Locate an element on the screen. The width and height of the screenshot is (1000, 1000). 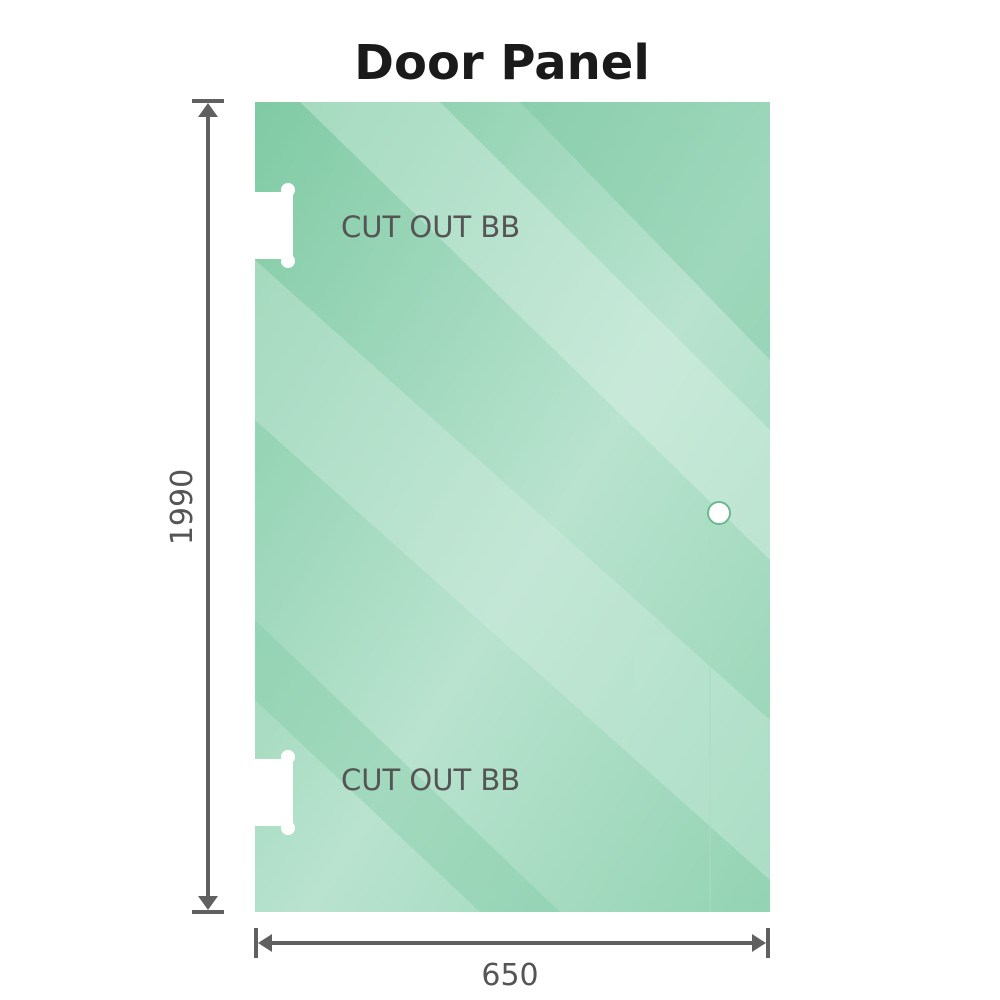
cutout-label-bottom: CUT OUT BB is located at coordinates (430, 780).